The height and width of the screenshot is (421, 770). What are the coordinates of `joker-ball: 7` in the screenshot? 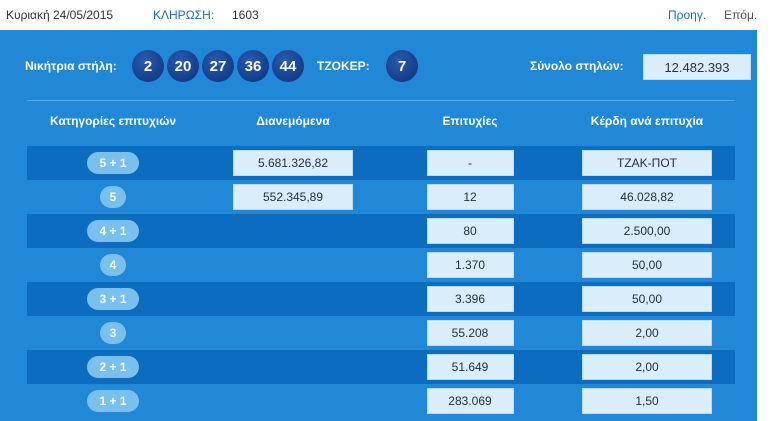 It's located at (402, 66).